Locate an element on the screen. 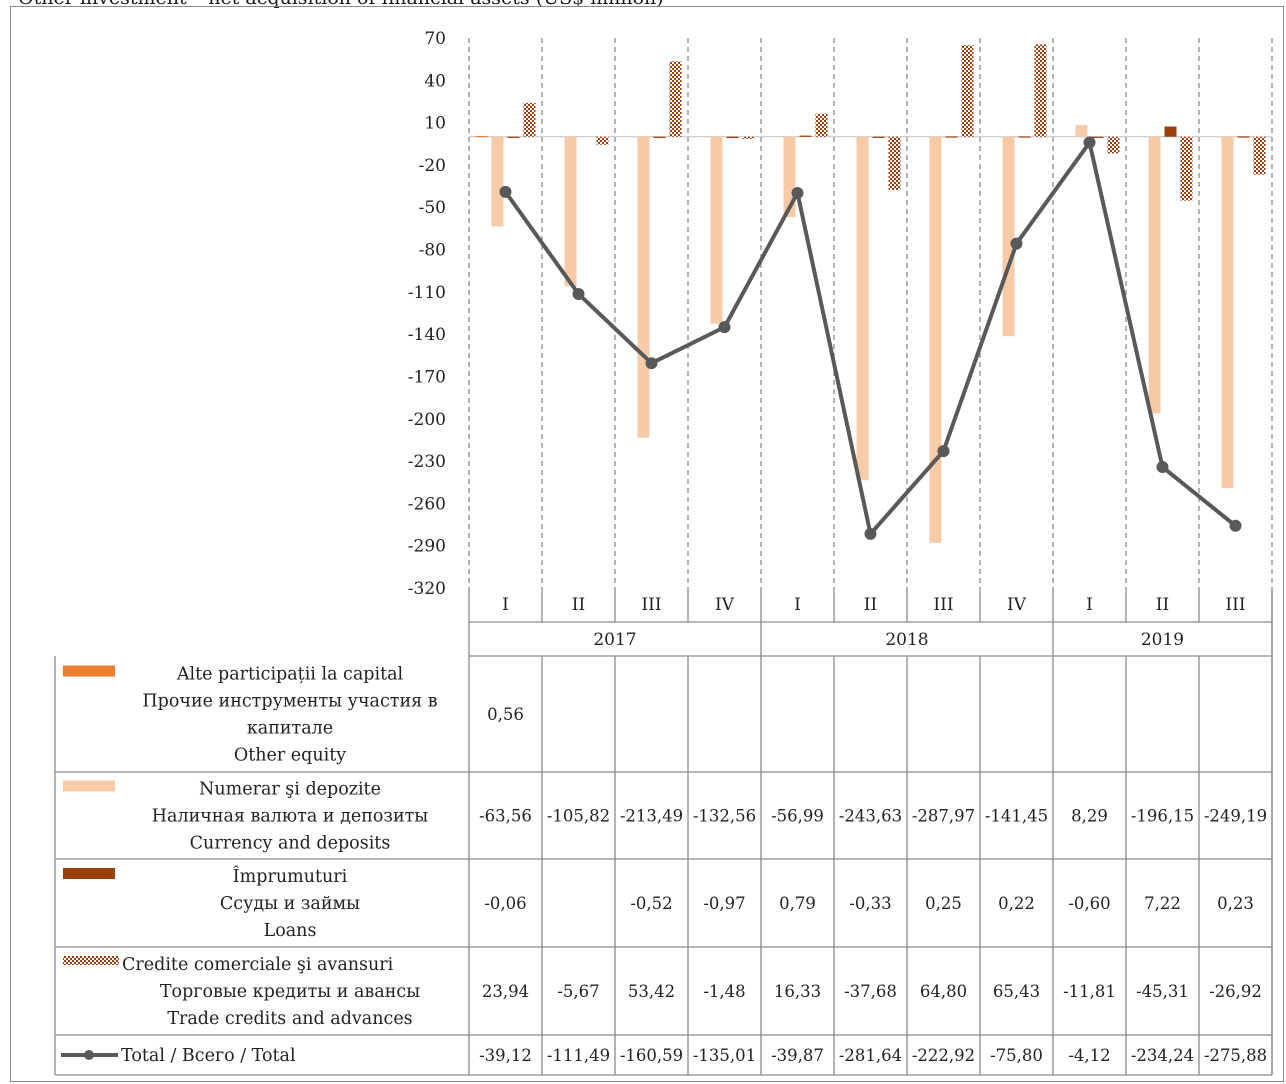  value-label: -196,15 is located at coordinates (1162, 816).